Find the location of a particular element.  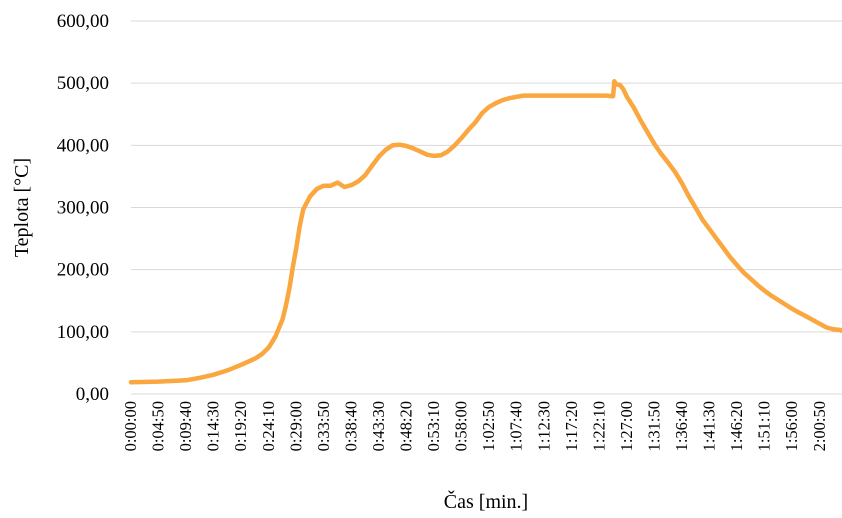

x-tick-label: 1:56:00 is located at coordinates (791, 426).